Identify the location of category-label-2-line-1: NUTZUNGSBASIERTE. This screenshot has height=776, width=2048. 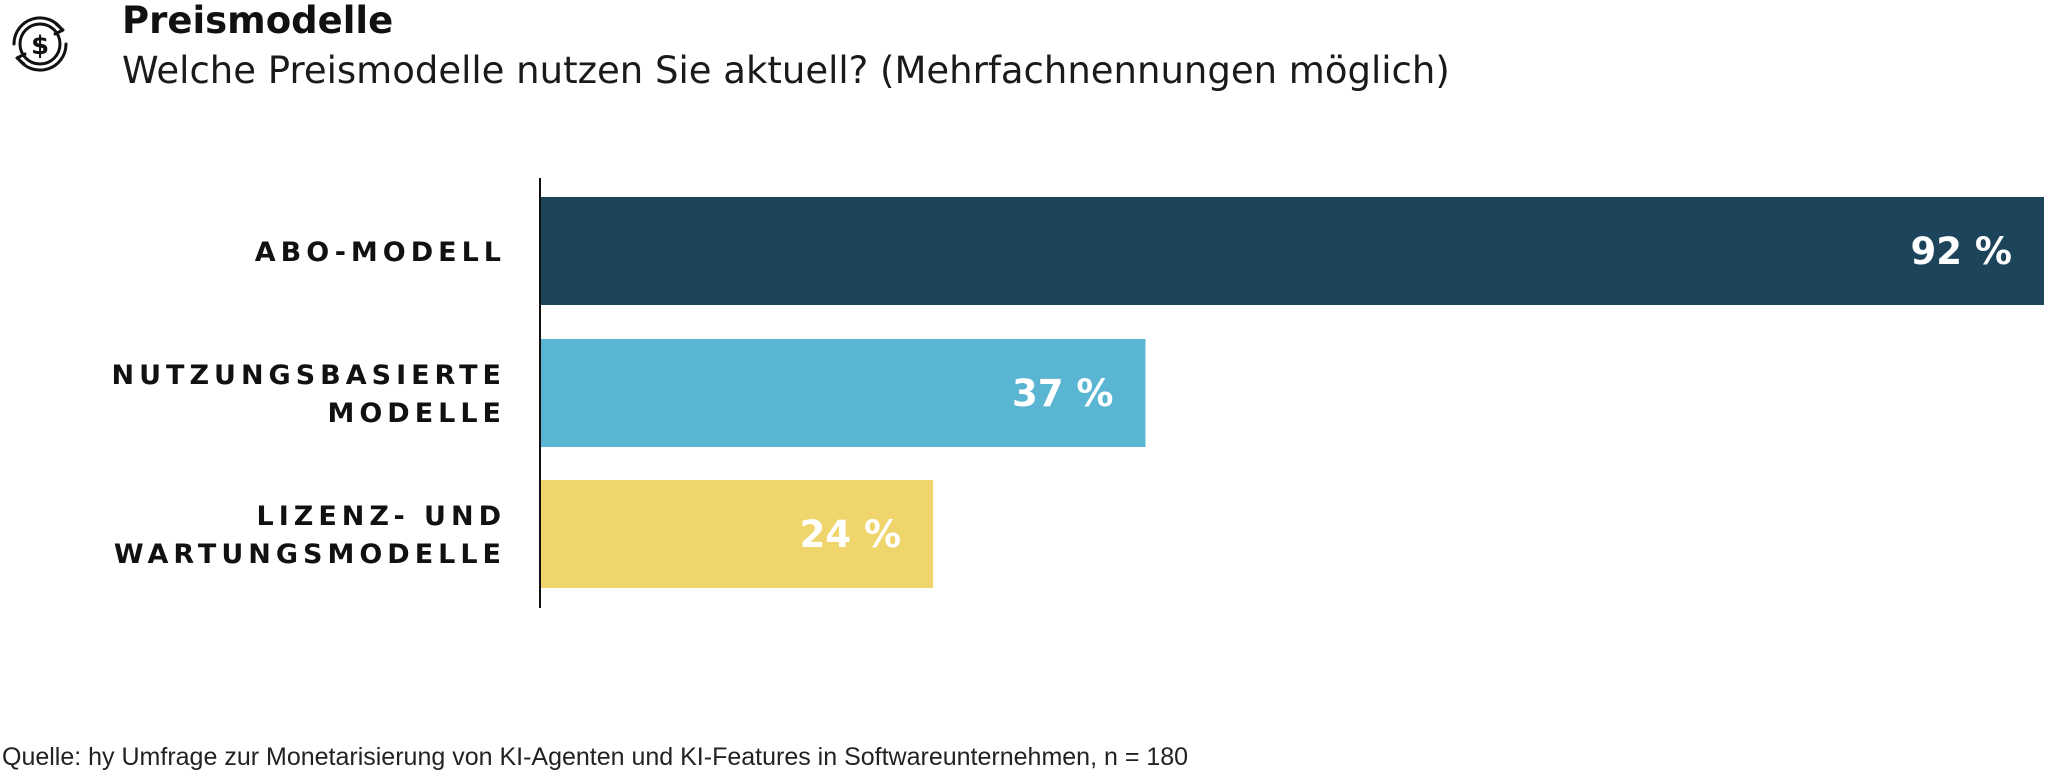
(309, 375).